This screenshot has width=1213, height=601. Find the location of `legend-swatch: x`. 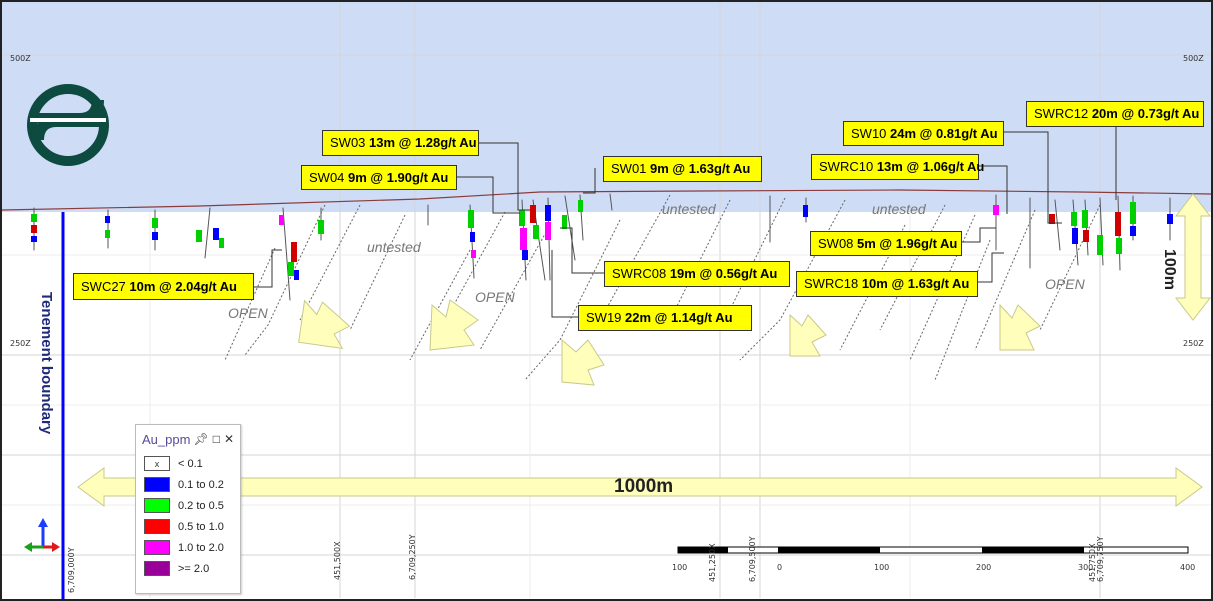

legend-swatch: x is located at coordinates (157, 463).